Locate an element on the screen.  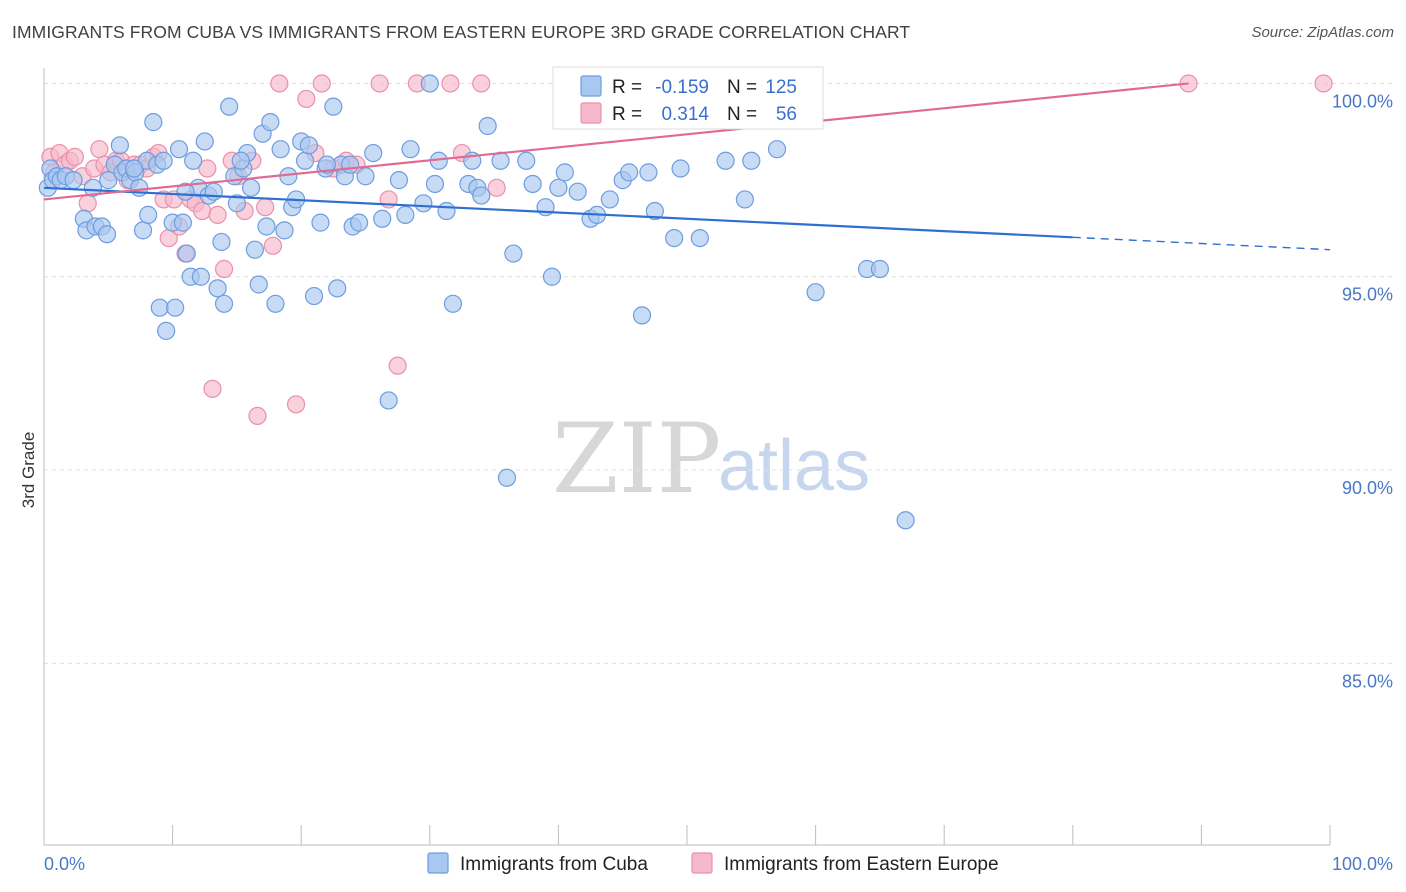
ee-r-value: 0.314 is located at coordinates (685, 114).